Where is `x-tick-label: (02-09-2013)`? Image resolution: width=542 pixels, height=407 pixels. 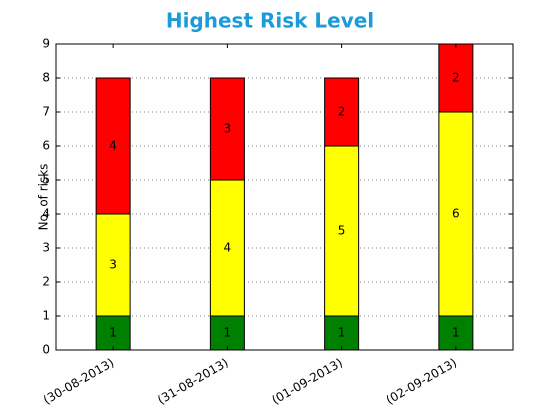
x-tick-label: (02-09-2013) is located at coordinates (422, 381).